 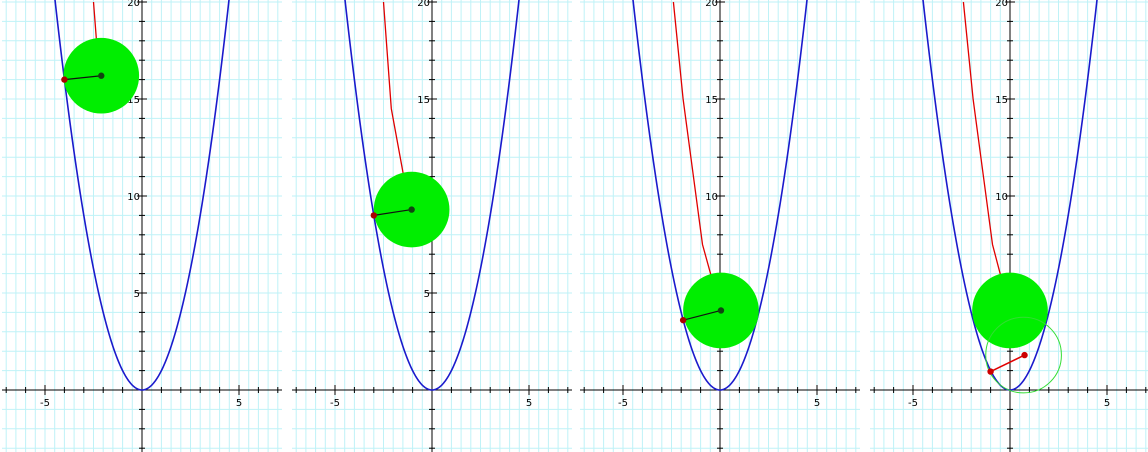 I want to click on outline-circle, so click(x=1023, y=355).